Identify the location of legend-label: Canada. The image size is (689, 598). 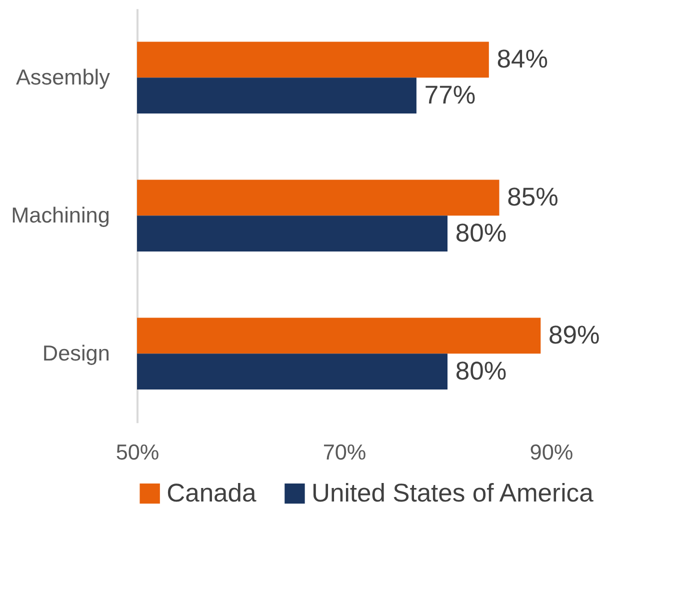
(212, 493).